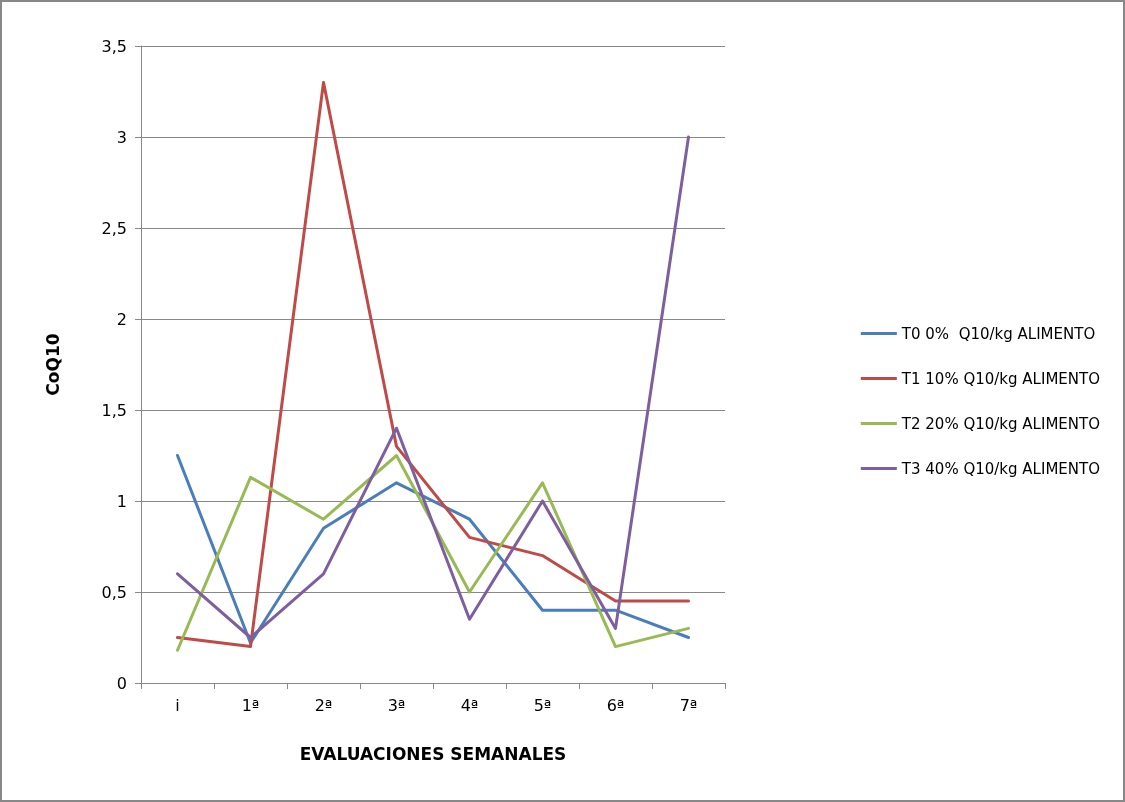 This screenshot has width=1125, height=802. Describe the element at coordinates (114, 228) in the screenshot. I see `y-tick-label: 2,5` at that location.